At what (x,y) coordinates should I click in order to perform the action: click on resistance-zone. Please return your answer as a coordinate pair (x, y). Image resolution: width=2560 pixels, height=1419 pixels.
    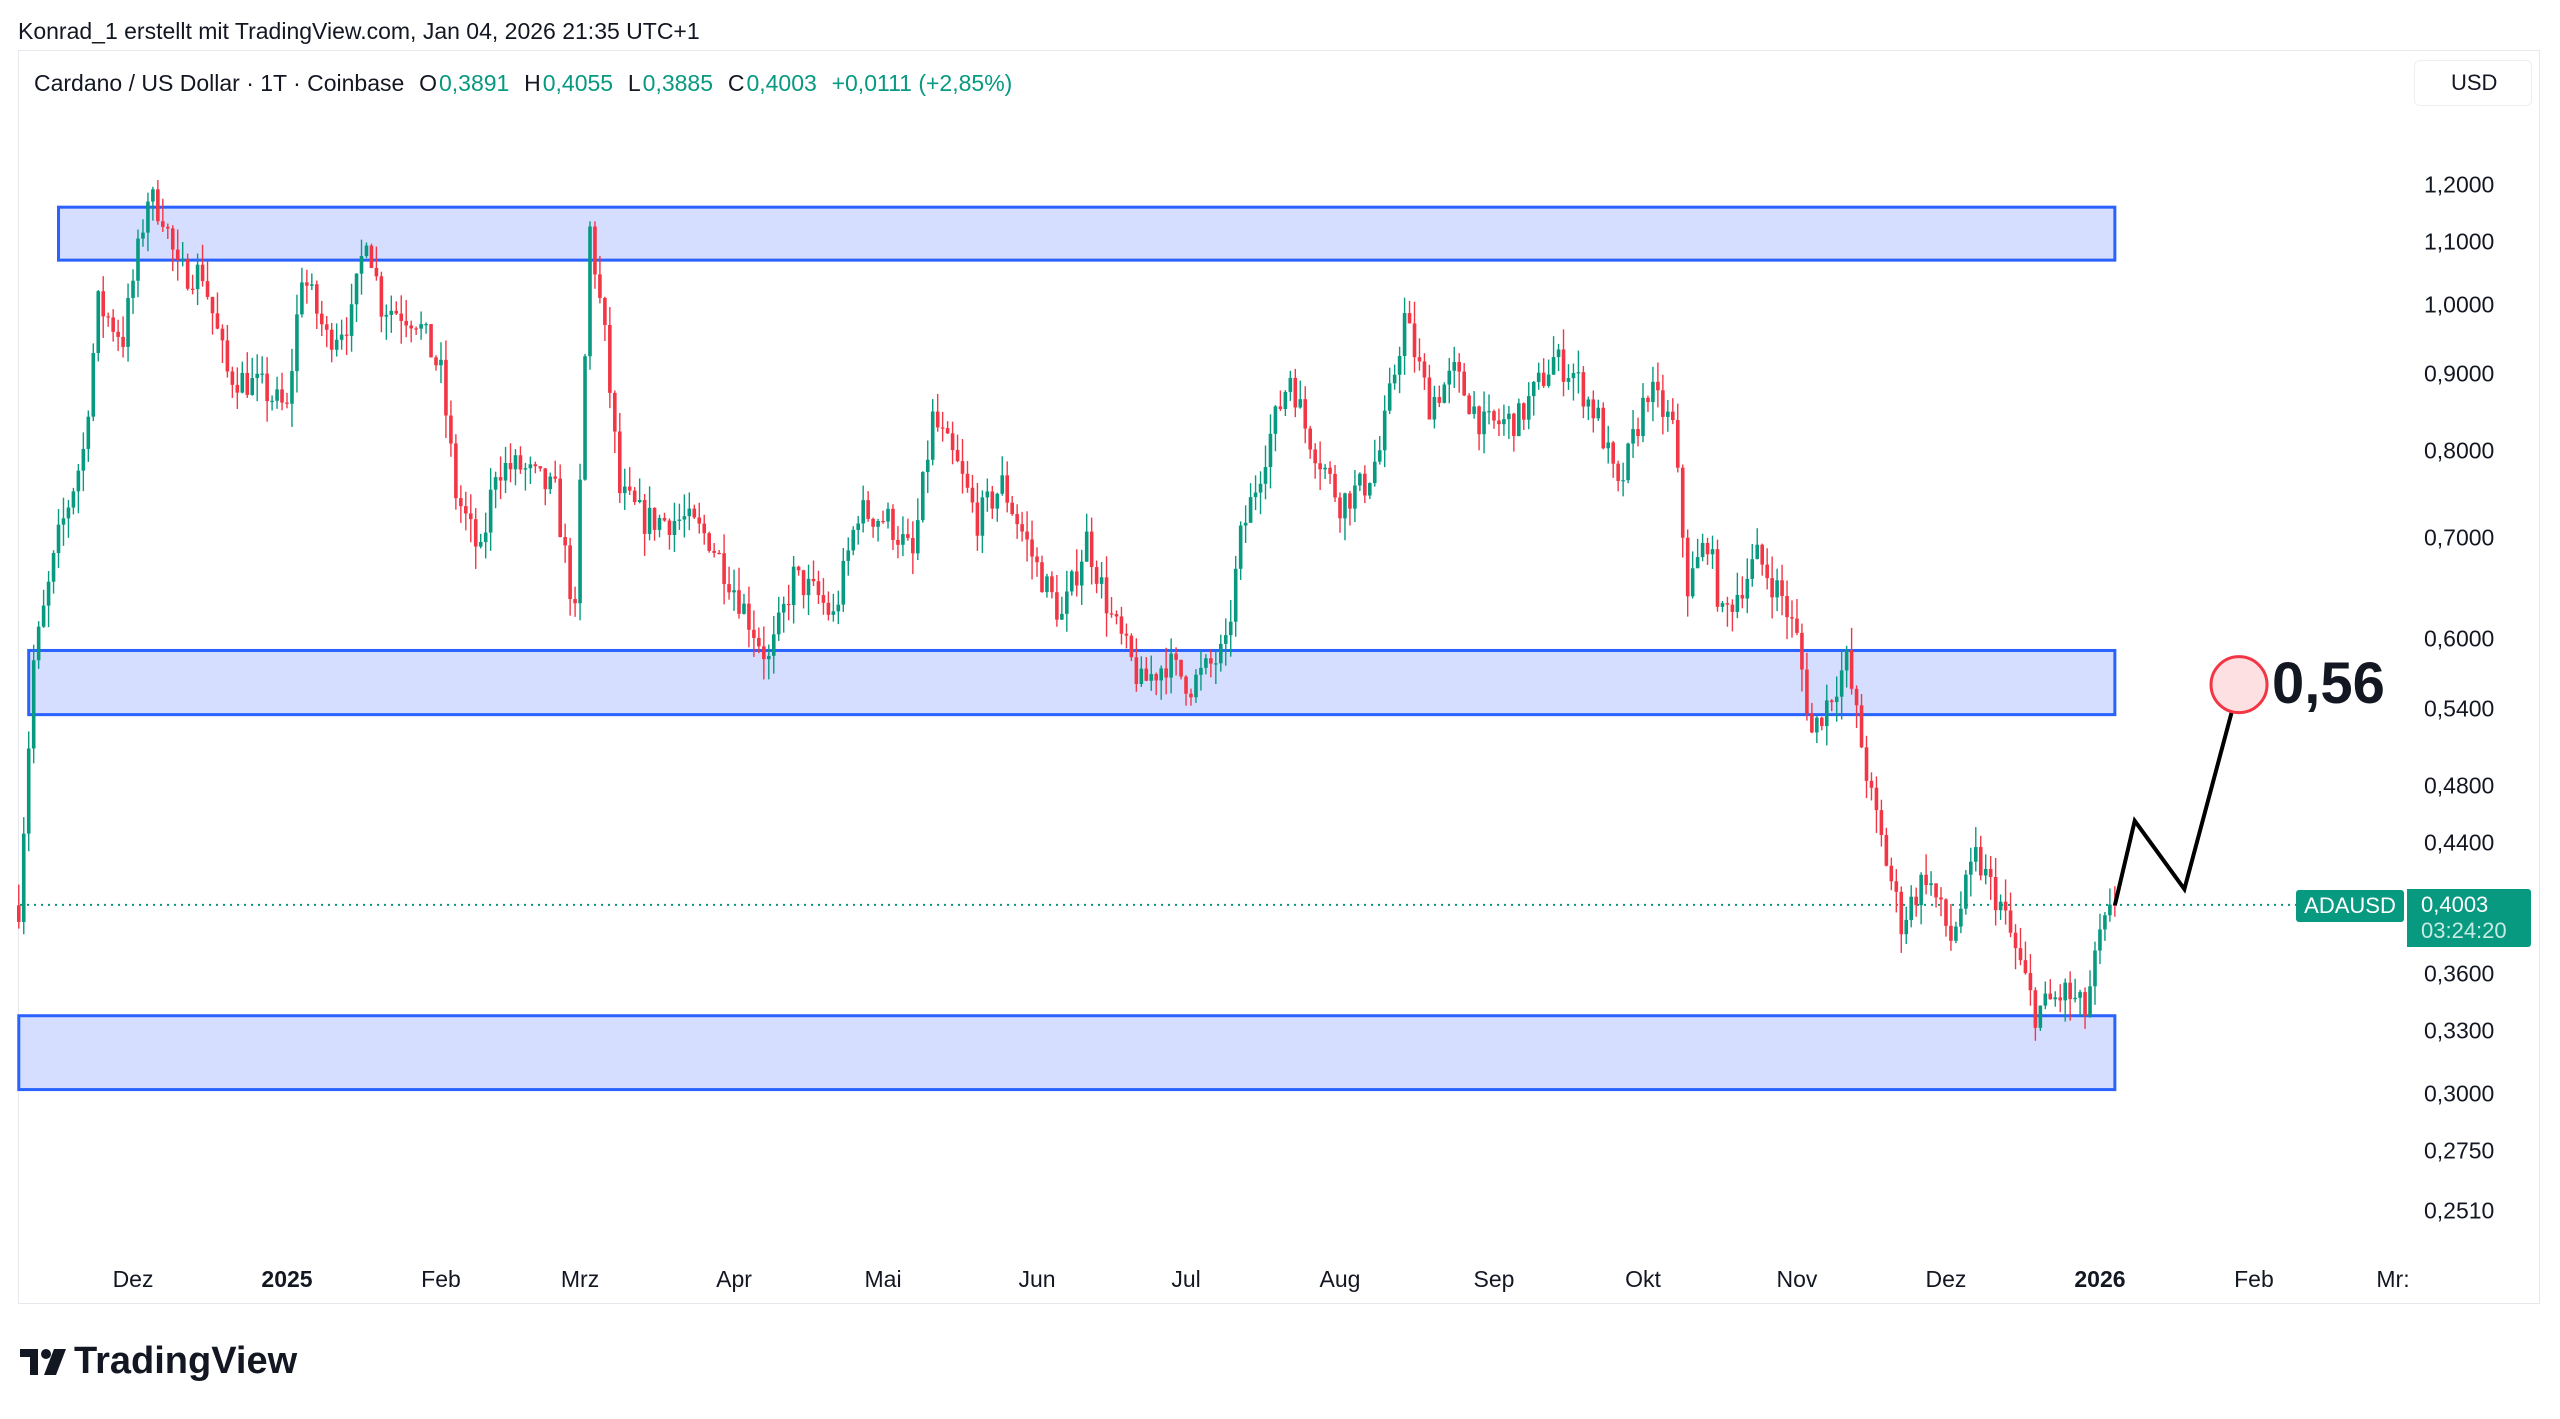
    Looking at the image, I should click on (1087, 233).